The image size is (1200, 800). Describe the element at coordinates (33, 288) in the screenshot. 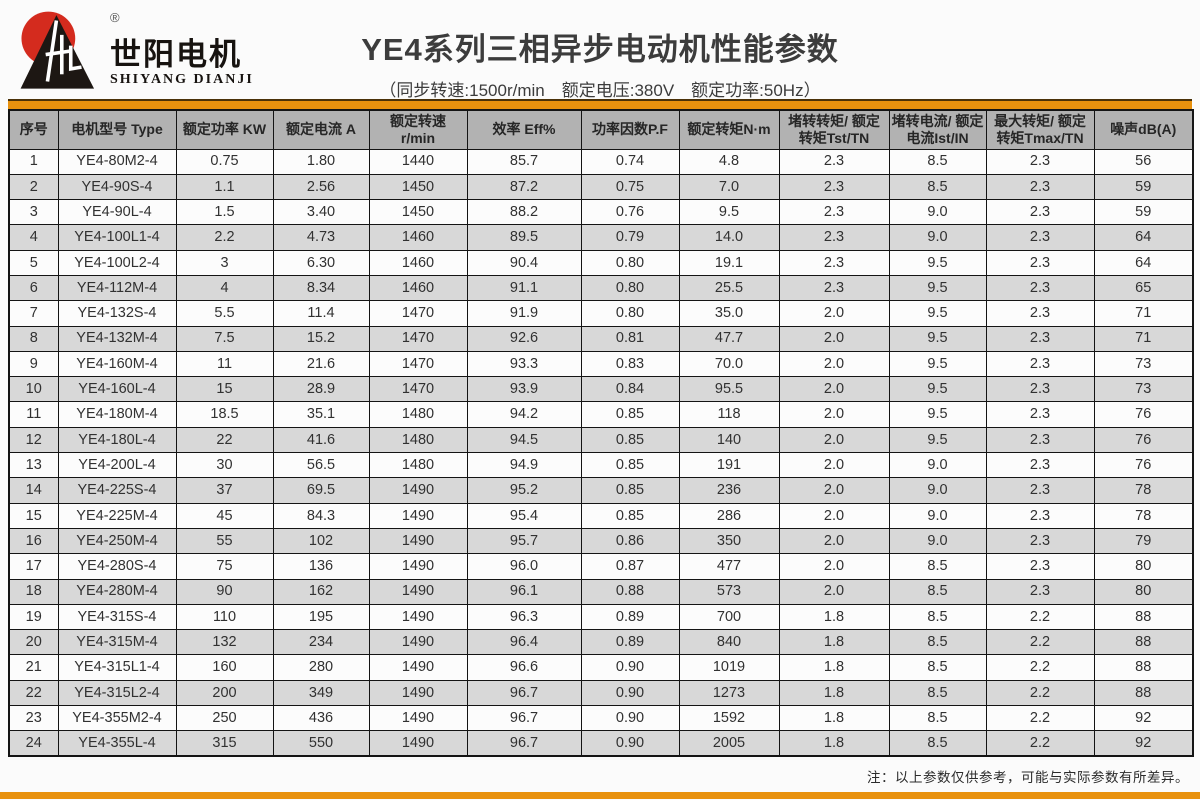

I see `table-cell: 6` at that location.